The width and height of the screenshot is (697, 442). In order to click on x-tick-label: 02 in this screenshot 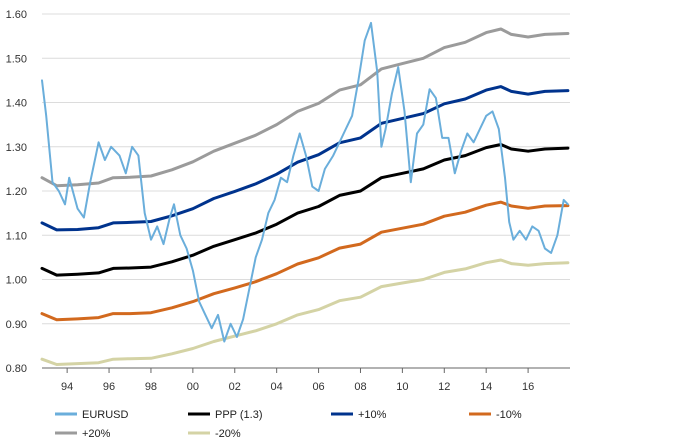, I will do `click(235, 387)`.